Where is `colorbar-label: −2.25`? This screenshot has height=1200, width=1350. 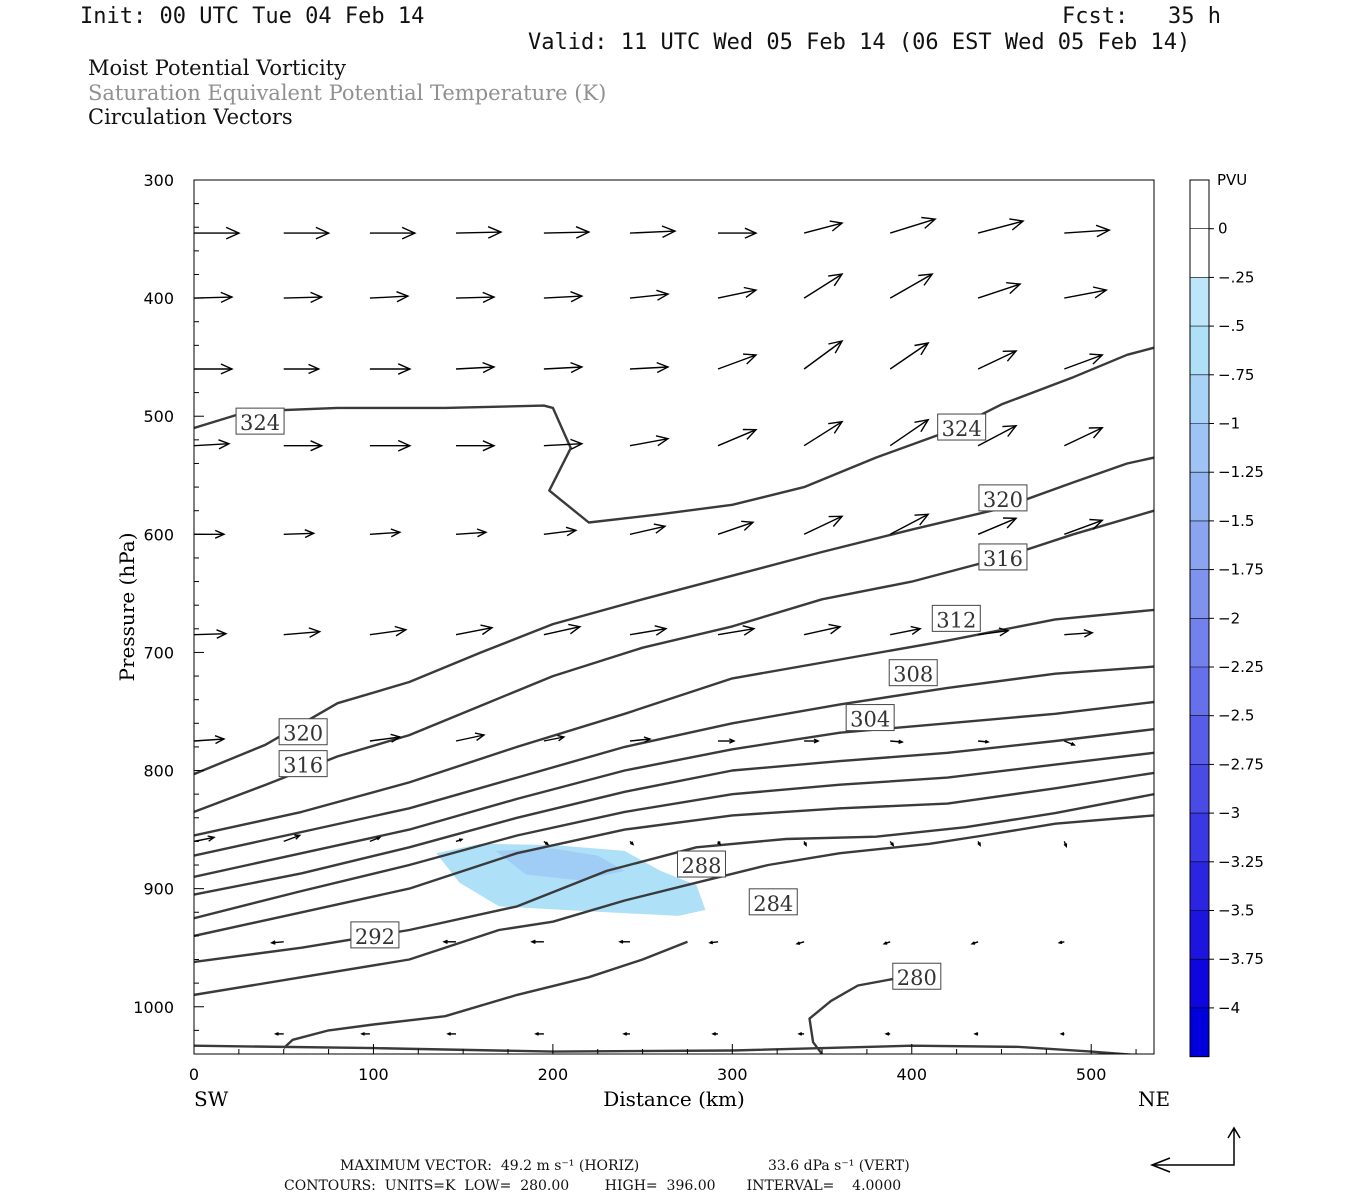
colorbar-label: −2.25 is located at coordinates (1241, 667).